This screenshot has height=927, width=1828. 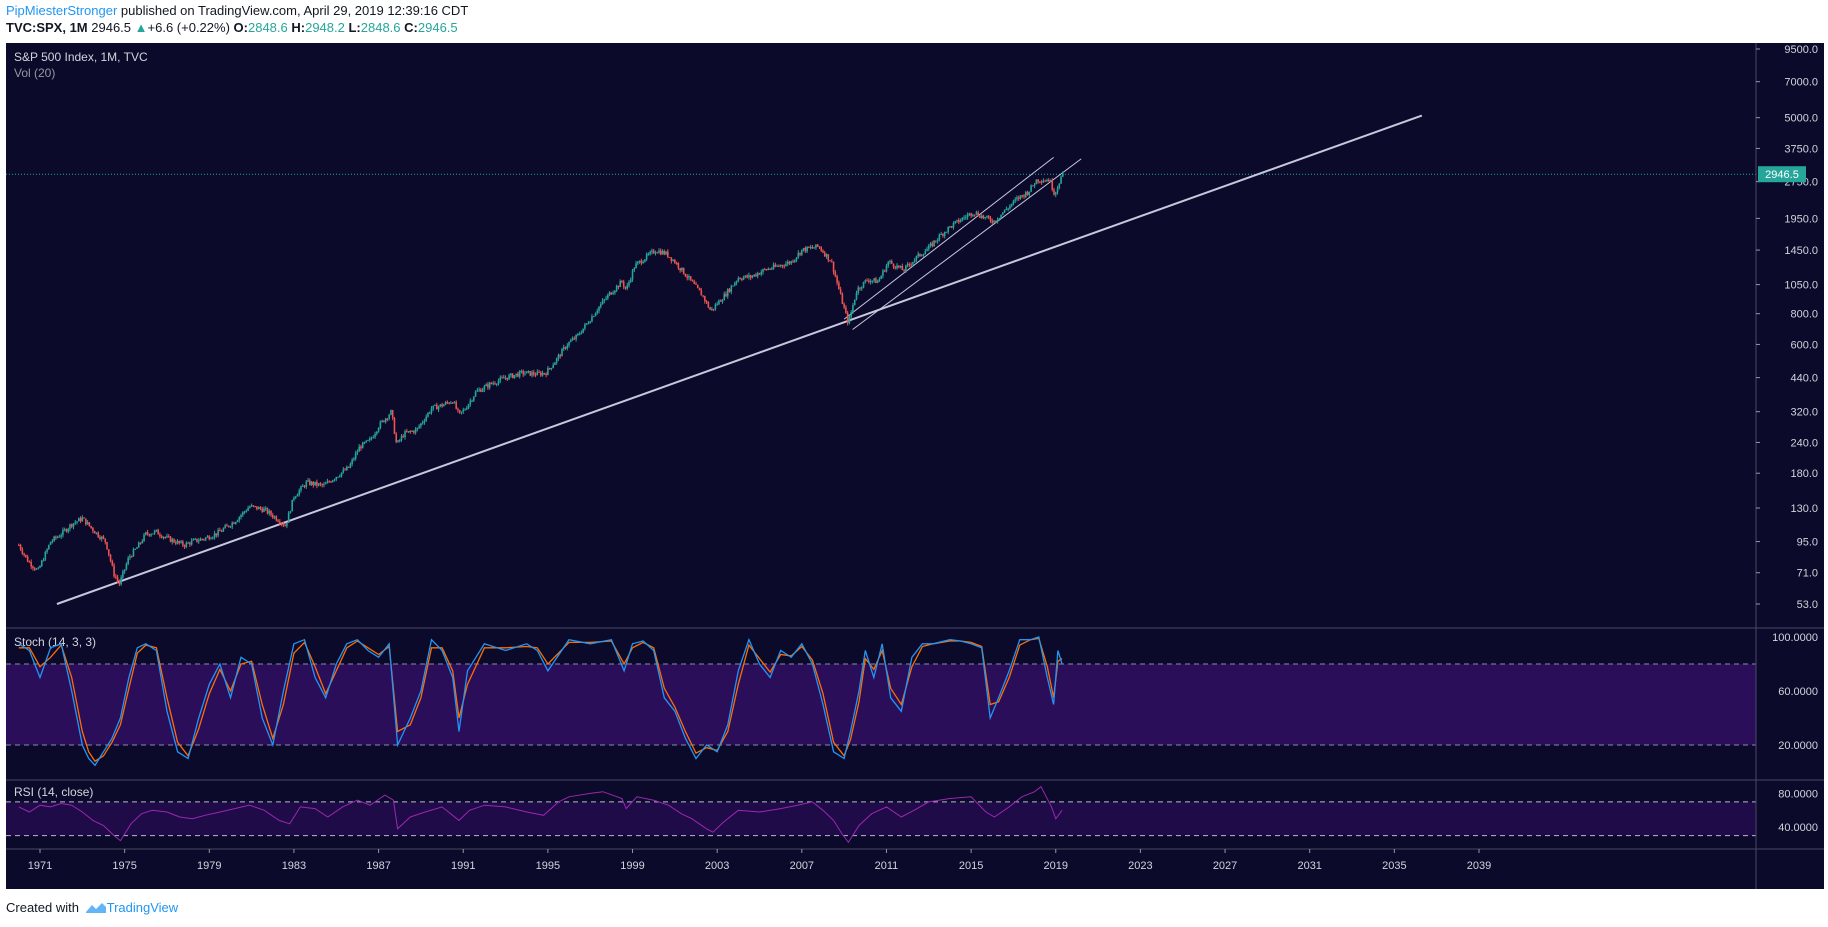 I want to click on last-price-label: 2946.5, so click(x=1782, y=175).